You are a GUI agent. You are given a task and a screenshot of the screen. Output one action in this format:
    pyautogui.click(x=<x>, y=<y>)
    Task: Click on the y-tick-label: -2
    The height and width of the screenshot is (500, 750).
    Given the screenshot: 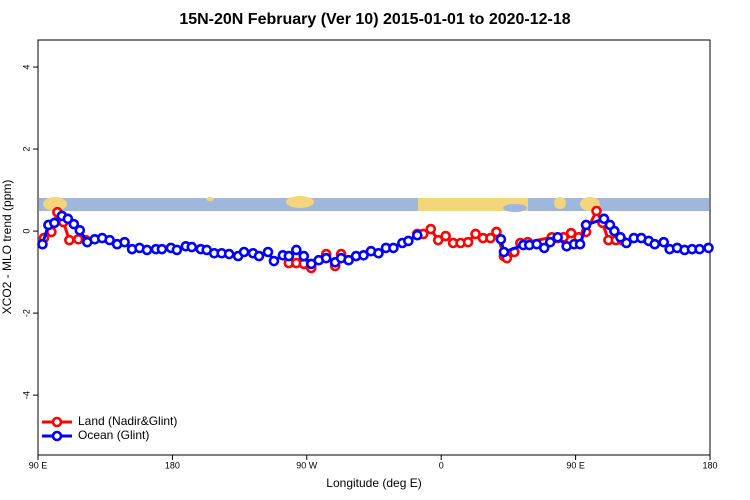 What is the action you would take?
    pyautogui.click(x=26, y=313)
    